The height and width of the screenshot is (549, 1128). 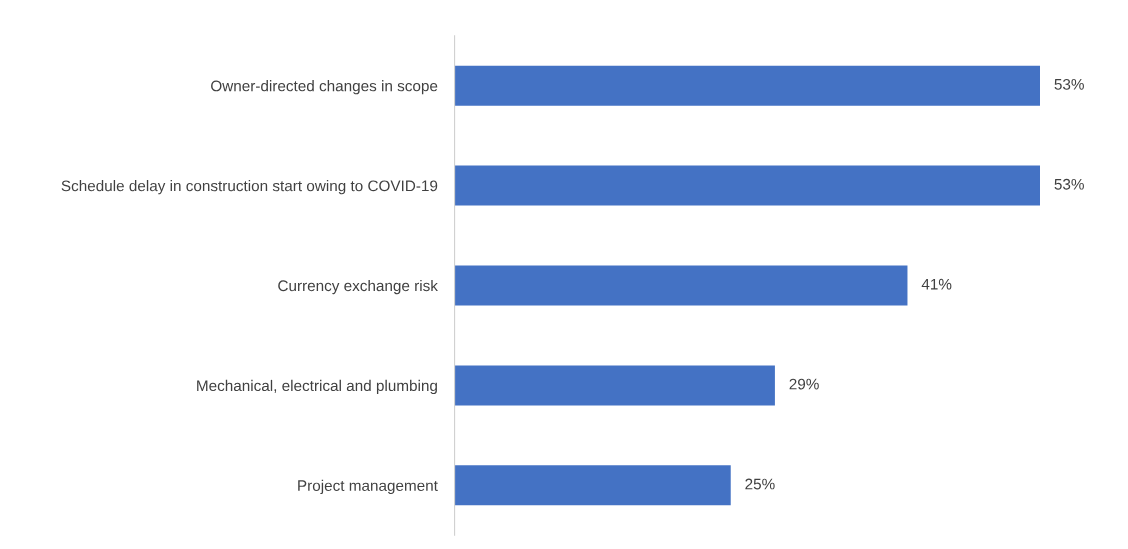 I want to click on y-tick-label: Schedule delay in construction start owing to COVID-19, so click(x=249, y=187).